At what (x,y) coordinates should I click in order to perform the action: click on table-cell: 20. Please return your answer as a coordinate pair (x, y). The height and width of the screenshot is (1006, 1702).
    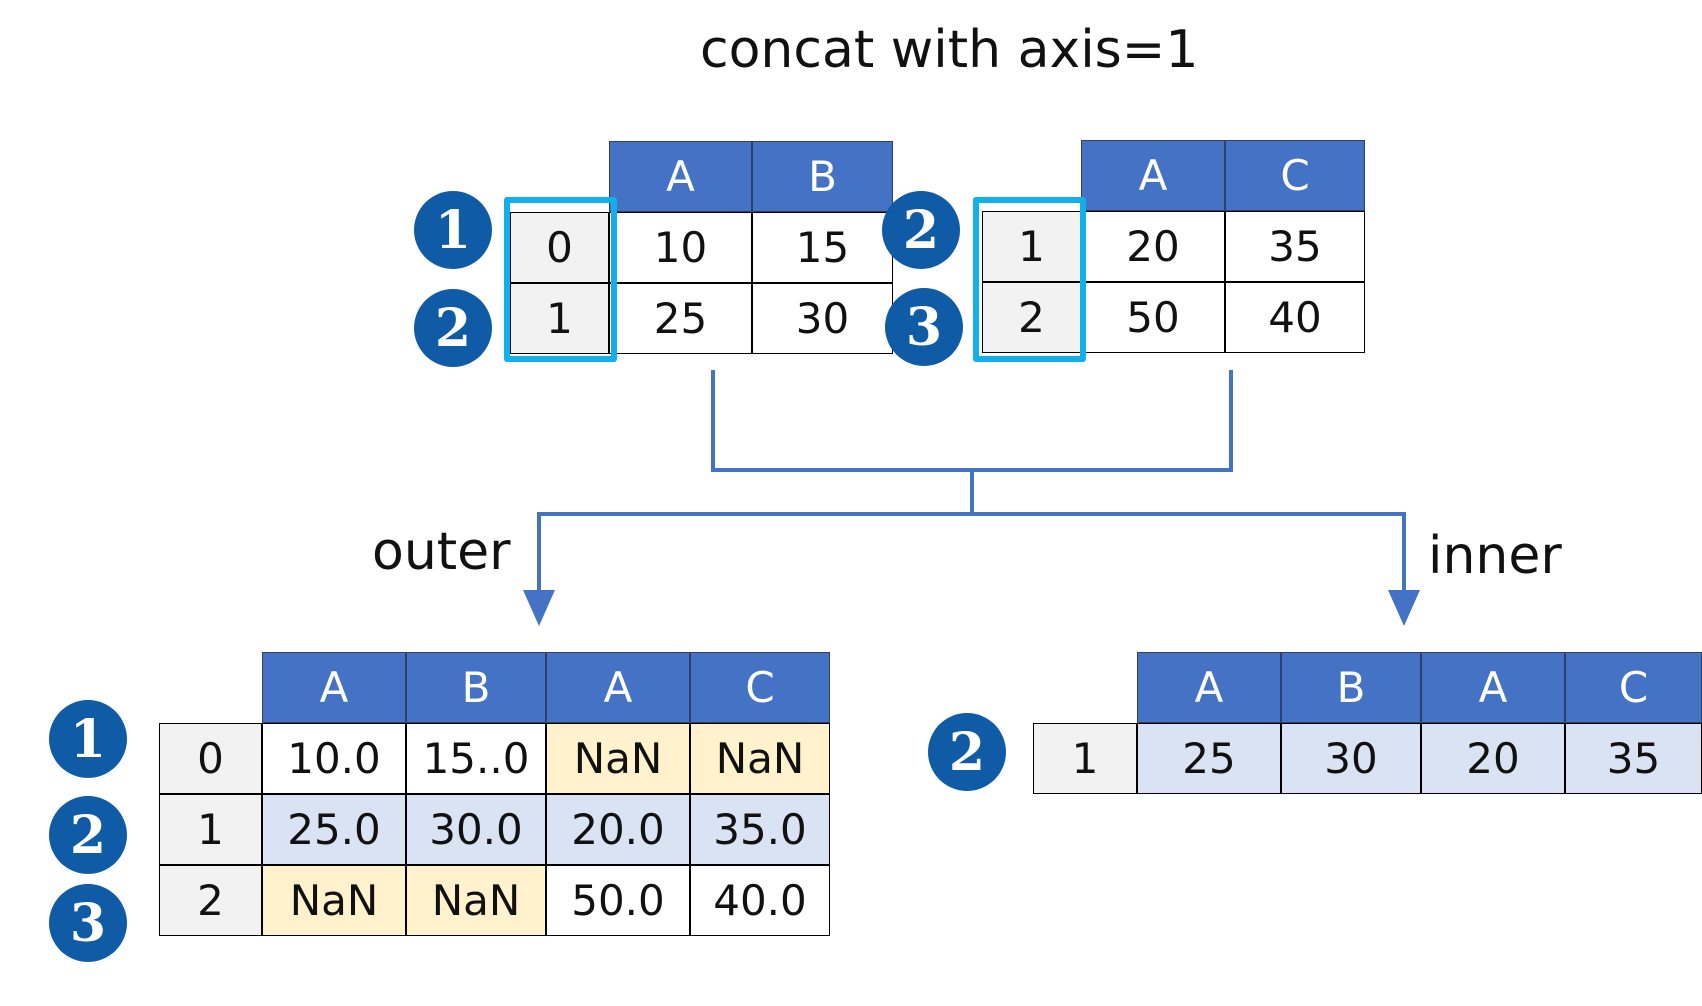
    Looking at the image, I should click on (1153, 246).